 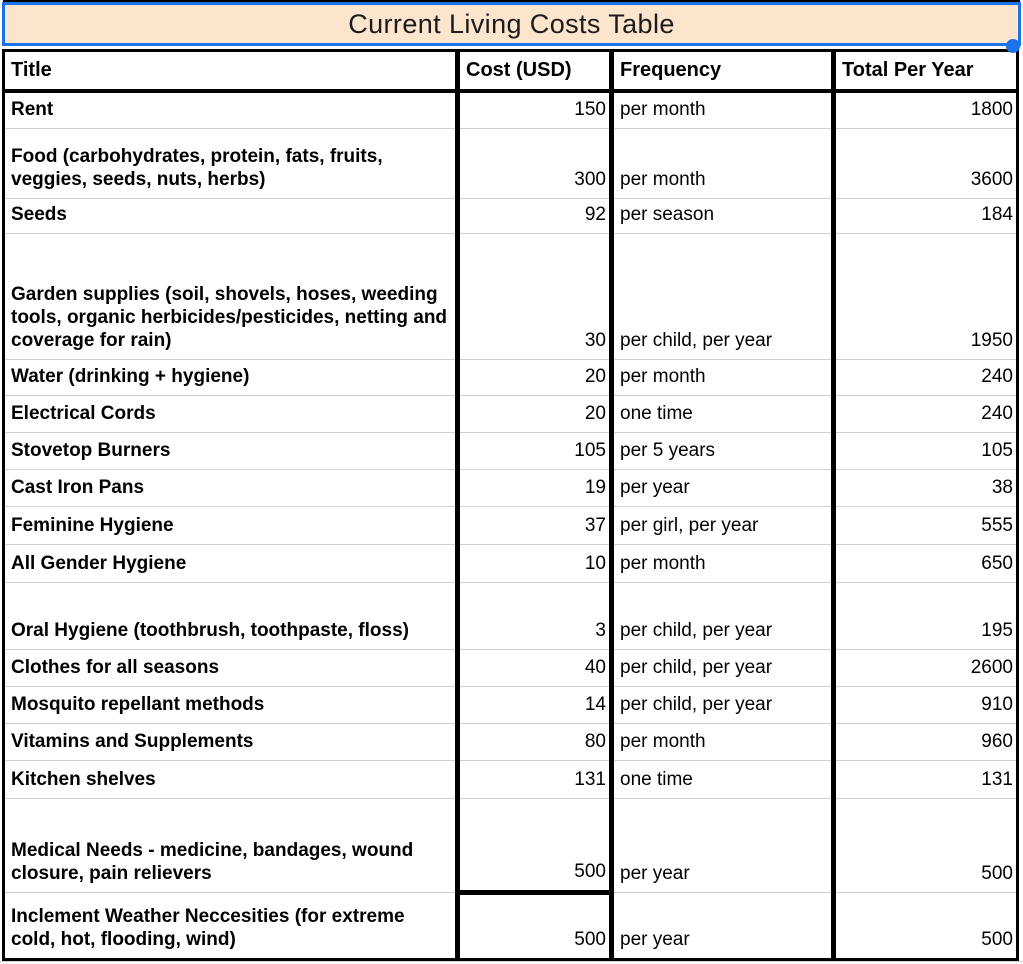 I want to click on cell-cost: 300, so click(x=533, y=163).